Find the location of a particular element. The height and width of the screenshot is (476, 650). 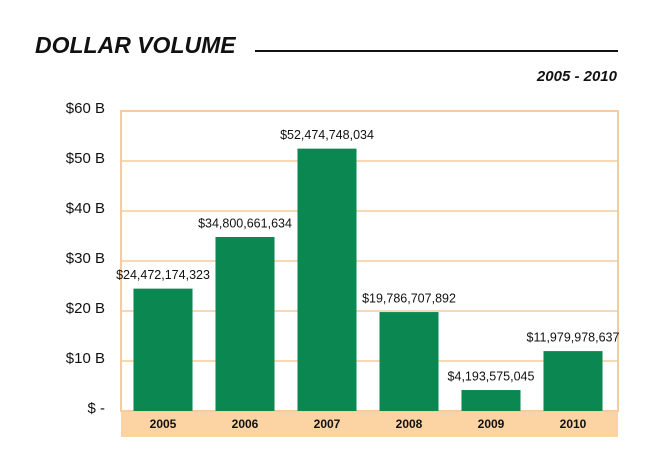

value-label: $4,193,575,045 is located at coordinates (491, 376).